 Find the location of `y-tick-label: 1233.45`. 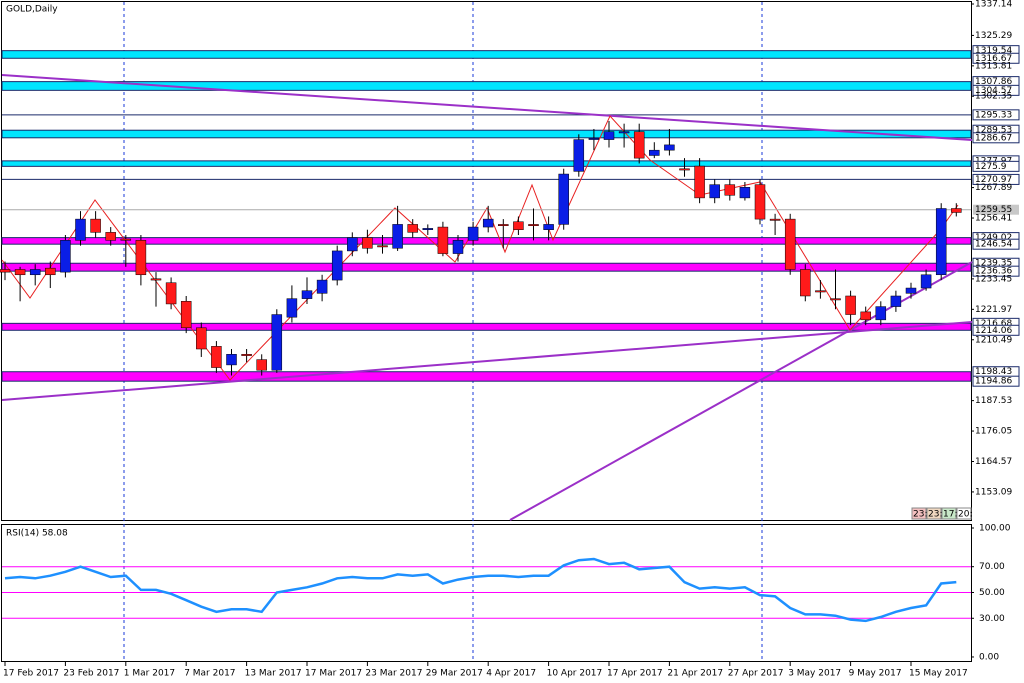

y-tick-label: 1233.45 is located at coordinates (993, 279).